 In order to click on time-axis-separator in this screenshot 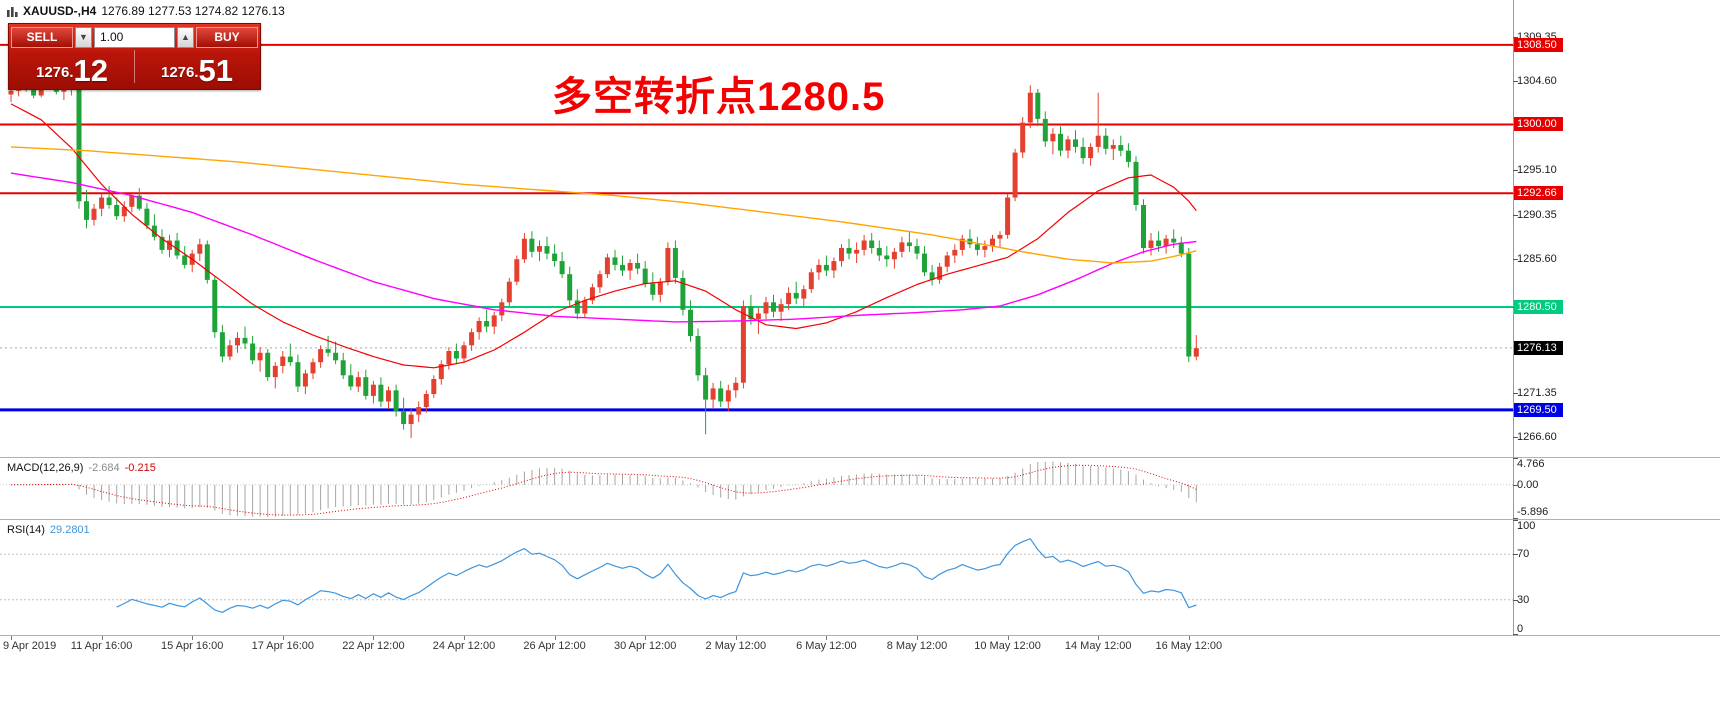, I will do `click(860, 635)`.